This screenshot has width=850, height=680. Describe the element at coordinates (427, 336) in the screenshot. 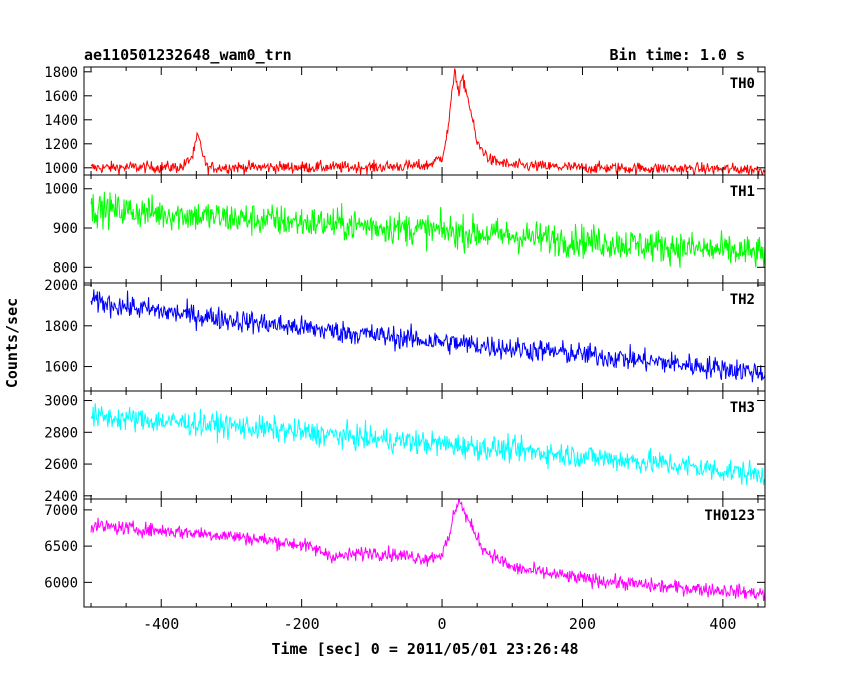

I see `series-line-th2` at that location.